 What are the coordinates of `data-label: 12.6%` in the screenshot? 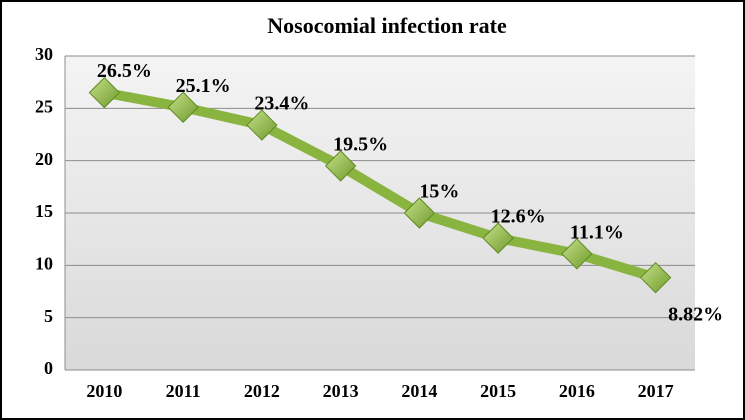 It's located at (518, 217).